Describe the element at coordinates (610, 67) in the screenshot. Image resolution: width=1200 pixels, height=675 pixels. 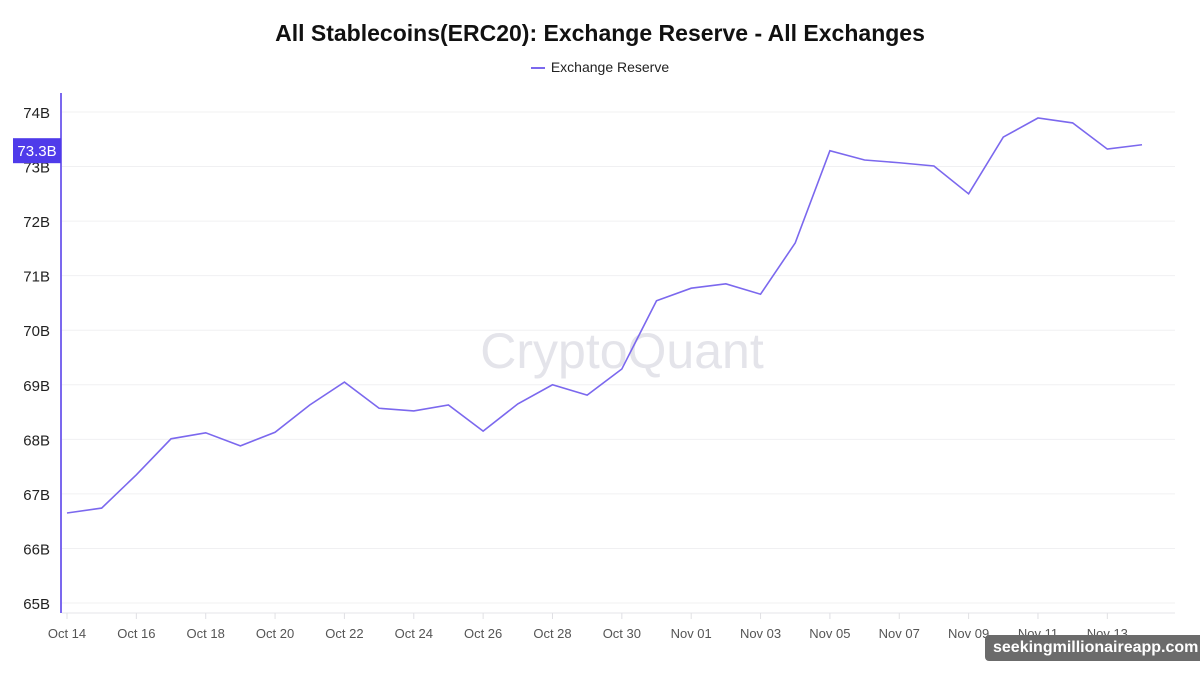
I see `legend-label: Exchange Reserve` at that location.